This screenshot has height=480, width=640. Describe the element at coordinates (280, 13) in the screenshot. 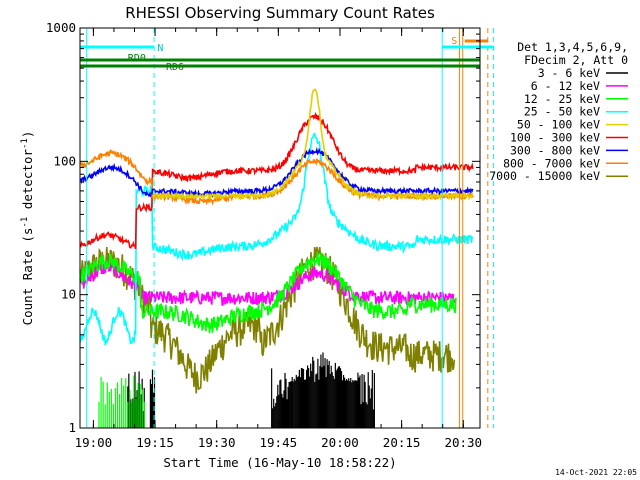

I see `chart-title: RHESSI Observing Summary Count Rates` at that location.